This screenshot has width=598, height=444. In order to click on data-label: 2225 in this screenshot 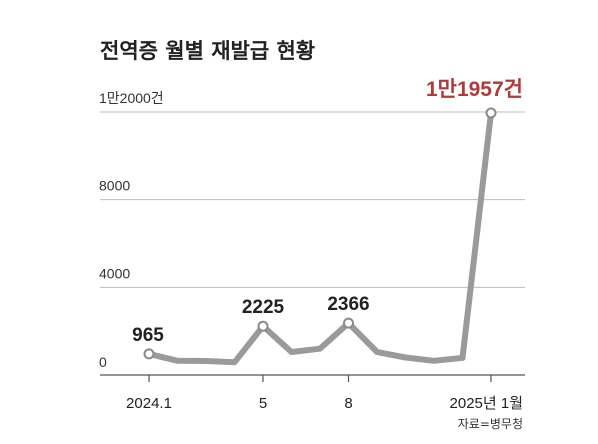, I will do `click(263, 307)`.